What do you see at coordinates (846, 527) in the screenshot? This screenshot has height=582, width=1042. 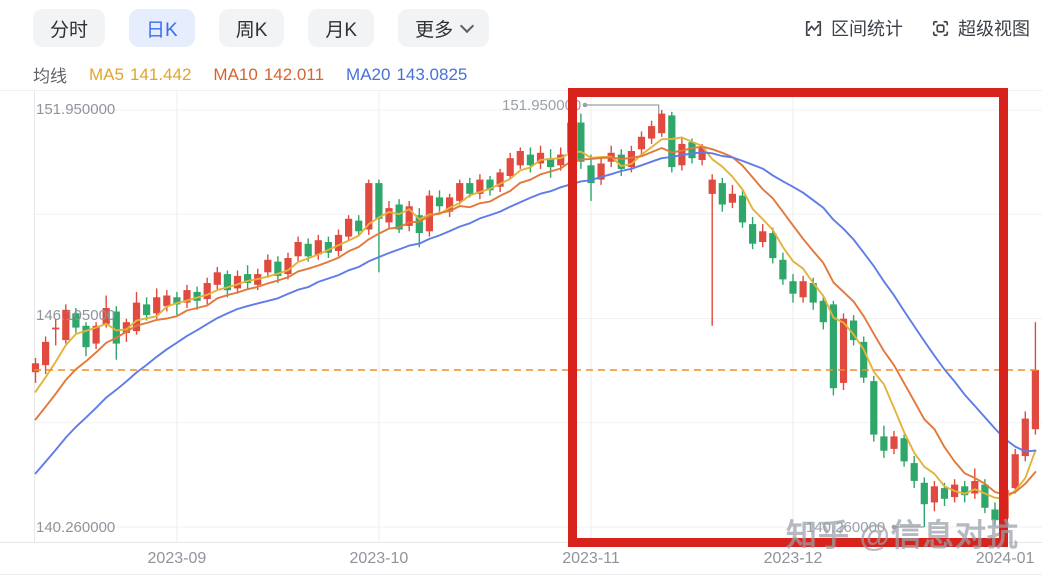 I see `low-price-callout: 140.260000` at bounding box center [846, 527].